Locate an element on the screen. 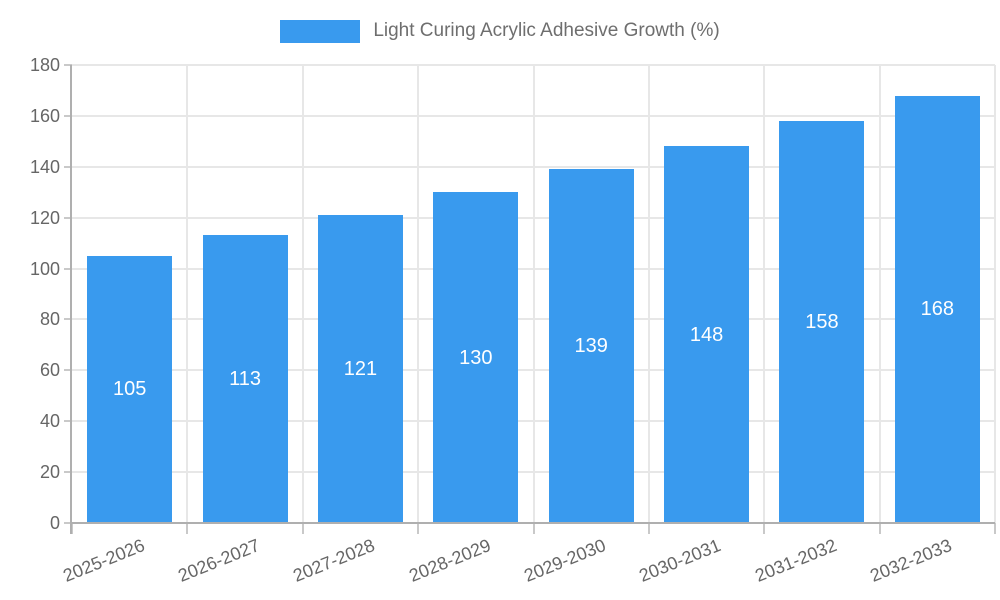 Image resolution: width=1000 pixels, height=600 pixels. bar-value-label: 121 is located at coordinates (360, 369).